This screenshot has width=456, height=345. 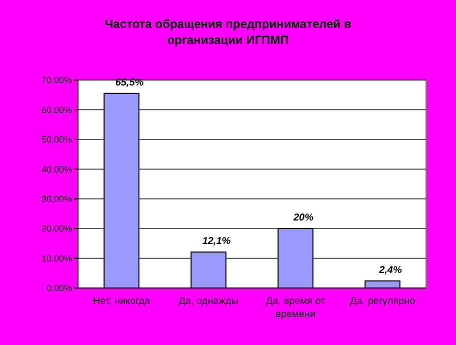 What do you see at coordinates (296, 308) in the screenshot?
I see `x-tick-label: Да, время от времени` at bounding box center [296, 308].